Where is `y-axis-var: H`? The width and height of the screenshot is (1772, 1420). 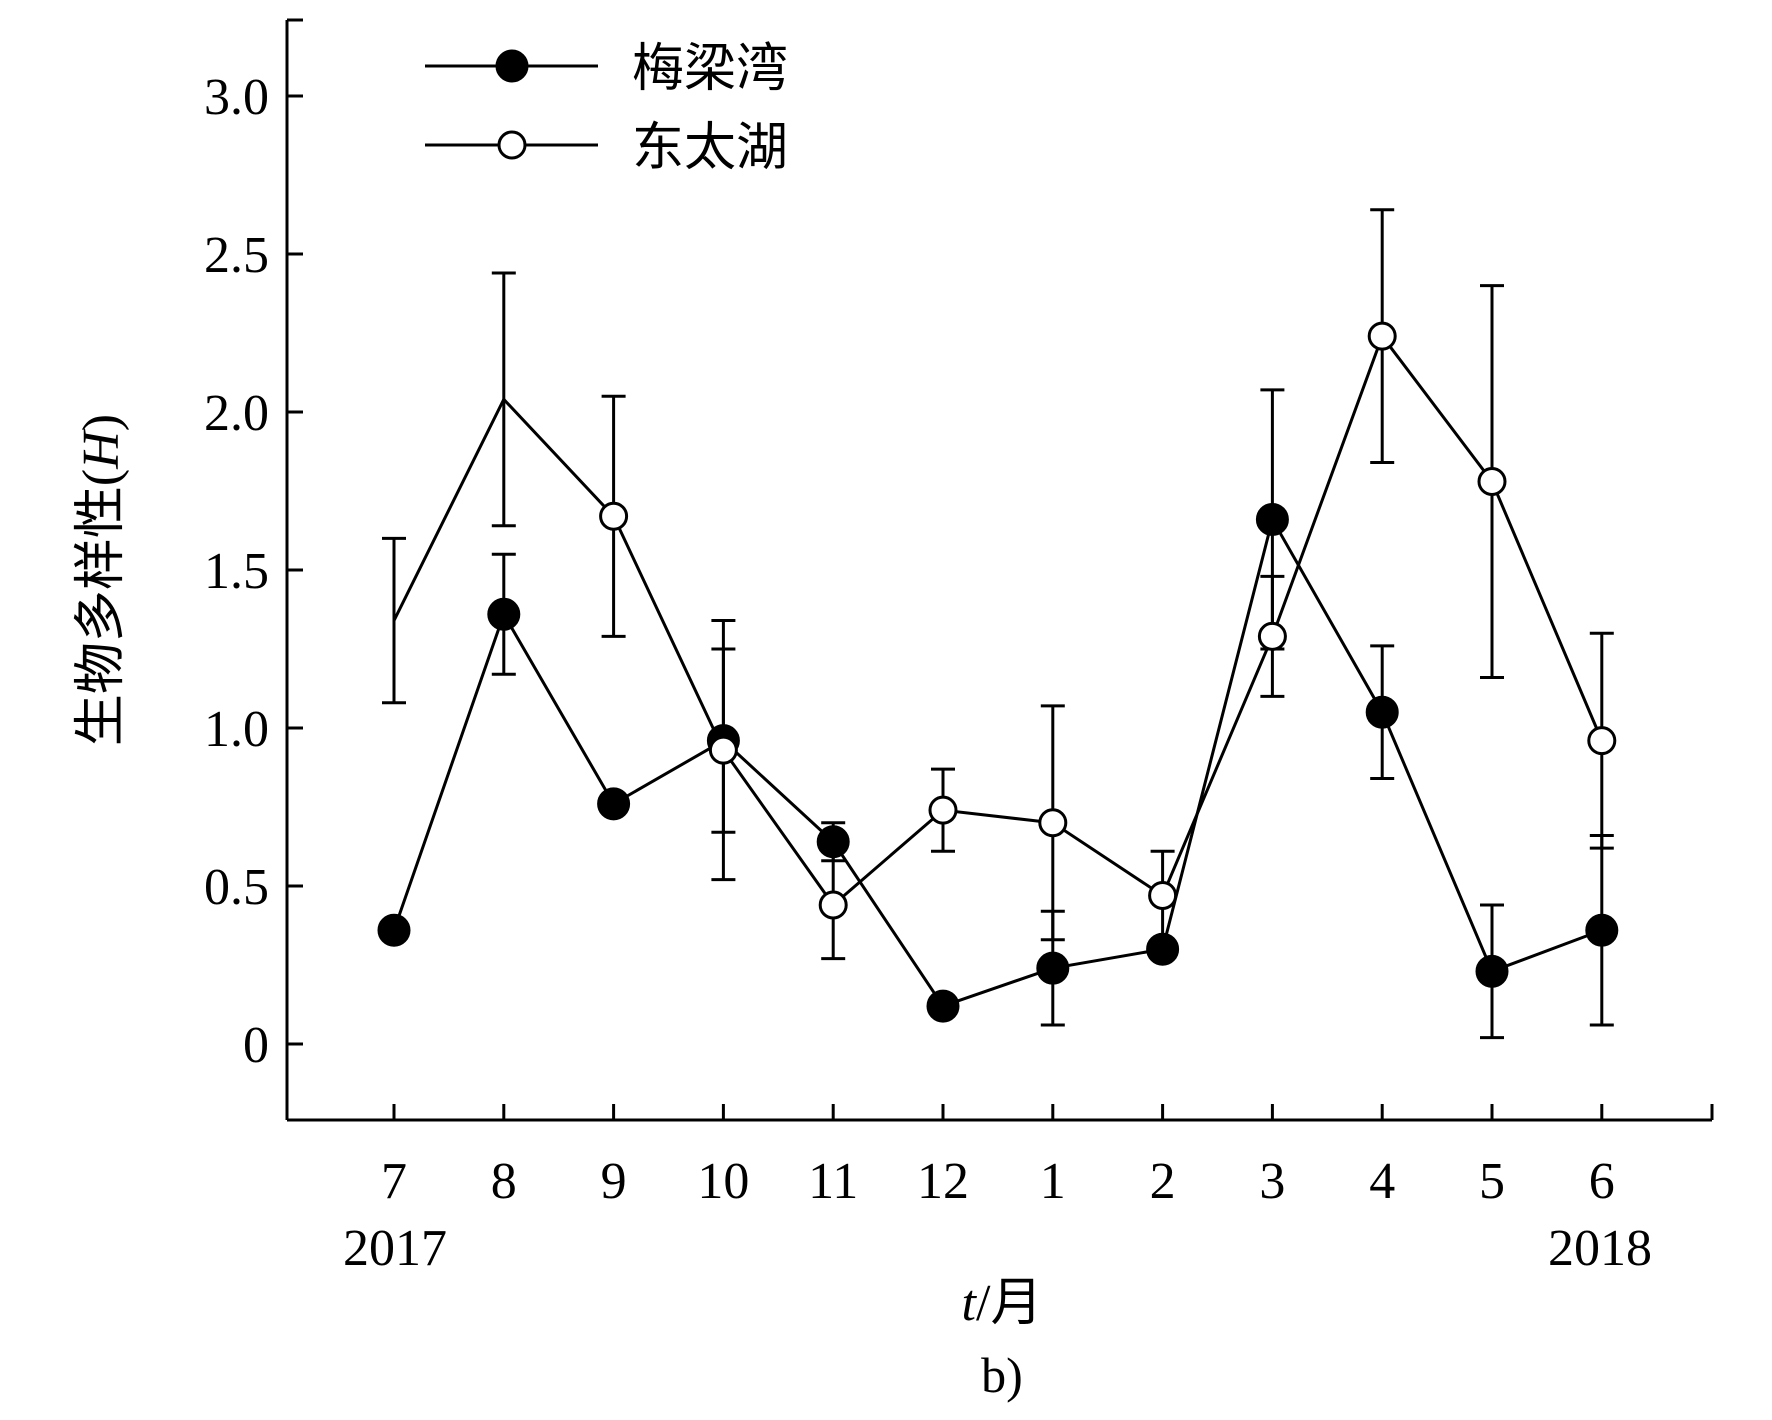
y-axis-var: H is located at coordinates (101, 449).